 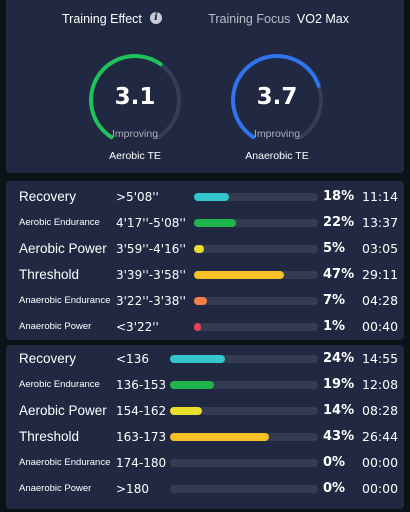 What do you see at coordinates (277, 97) in the screenshot?
I see `anaerobic-te-value: 3.7` at bounding box center [277, 97].